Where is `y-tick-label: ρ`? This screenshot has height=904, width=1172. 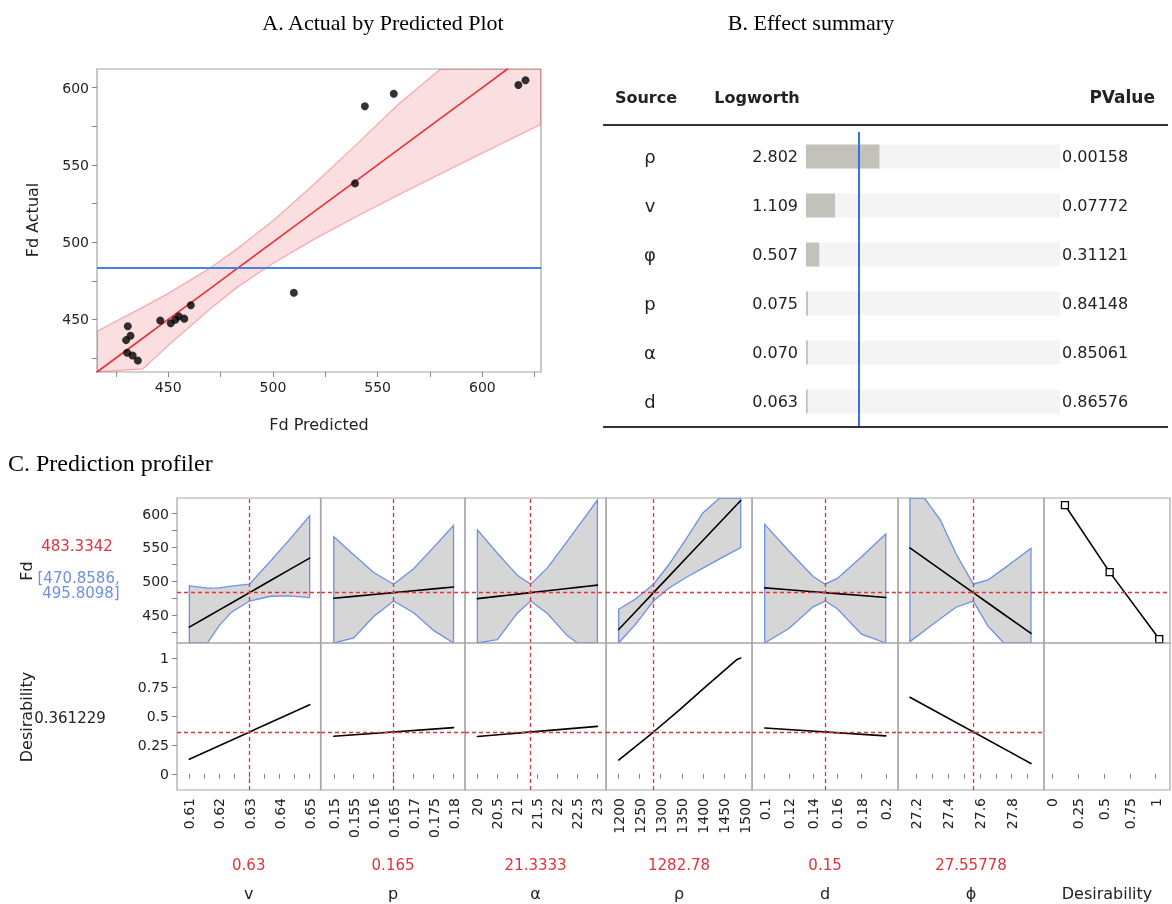 y-tick-label: ρ is located at coordinates (650, 156).